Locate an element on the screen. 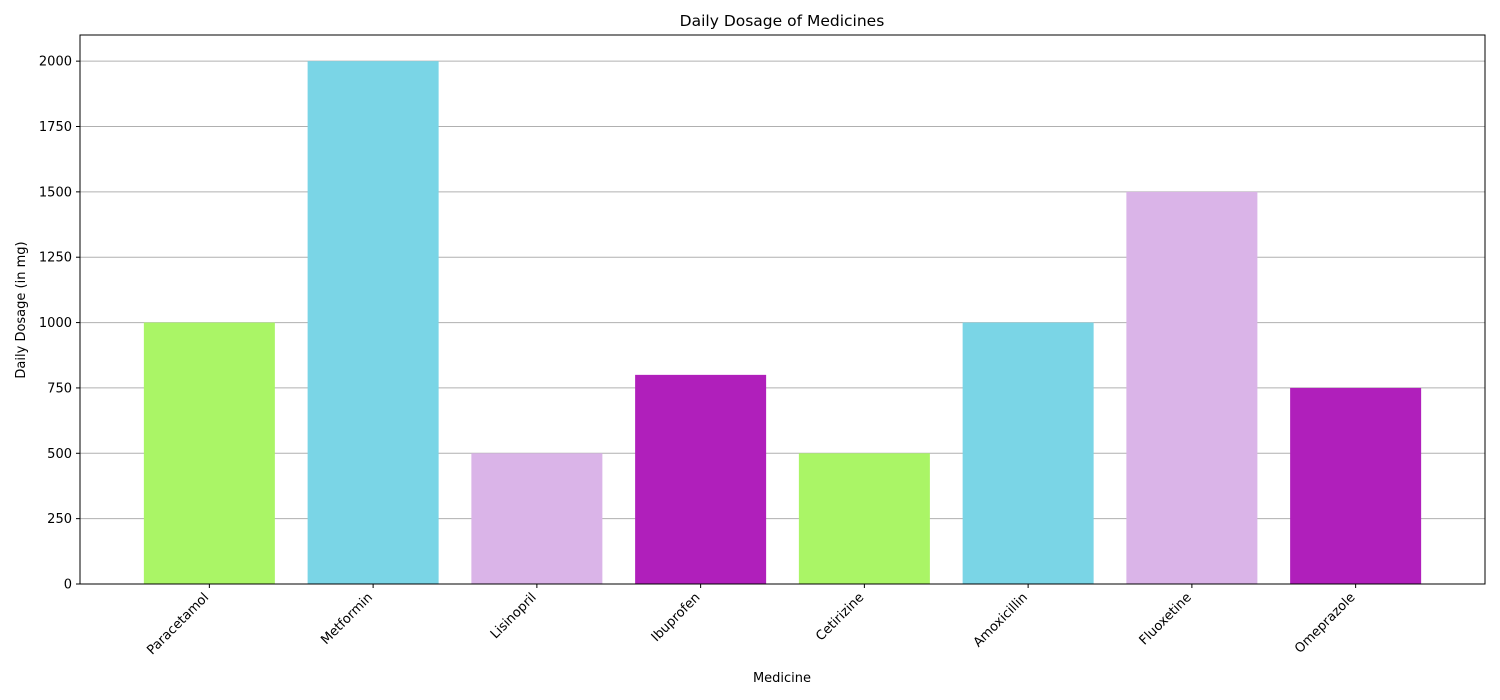  y-tick-label: 1500 is located at coordinates (55, 192).